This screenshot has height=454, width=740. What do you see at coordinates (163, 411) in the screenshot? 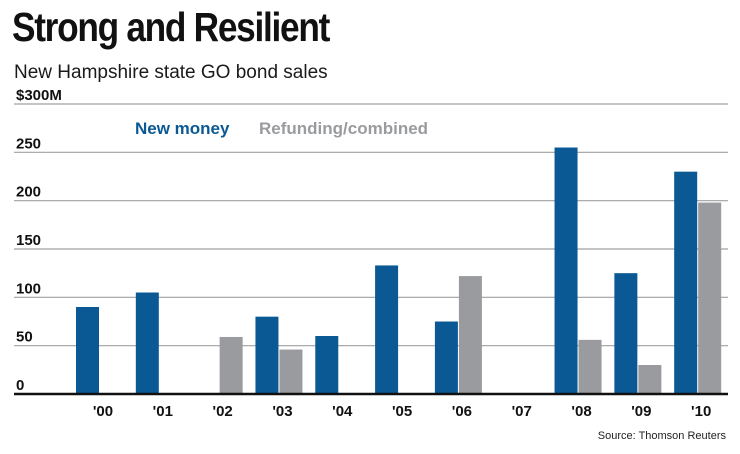
I see `x-tick-label: '01` at bounding box center [163, 411].